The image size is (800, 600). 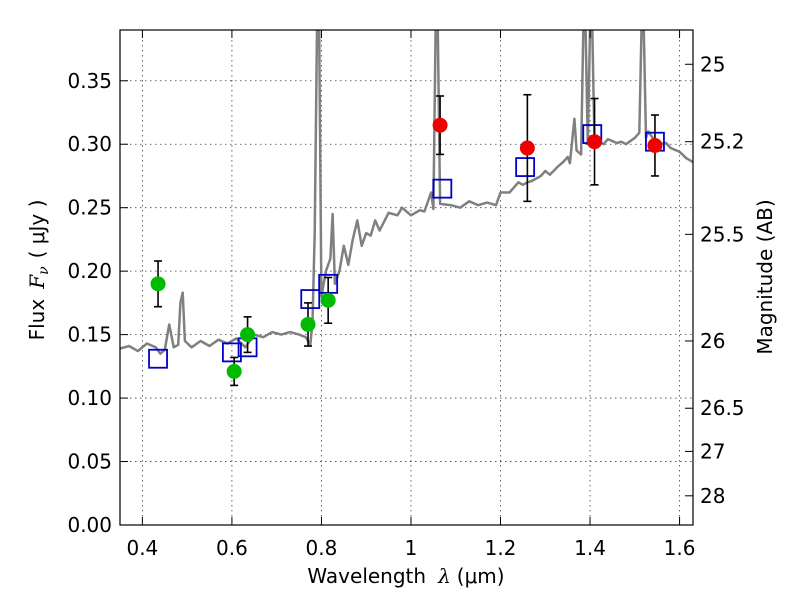 What do you see at coordinates (712, 496) in the screenshot?
I see `magnitude-tick-label: 28` at bounding box center [712, 496].